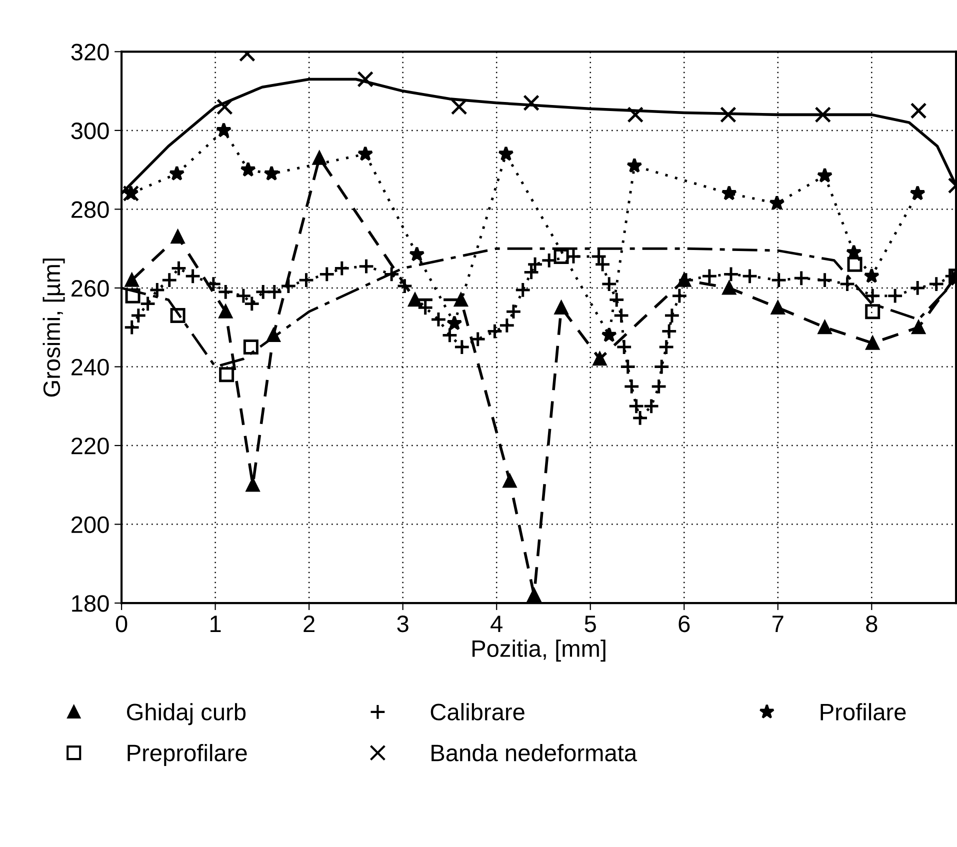 Image resolution: width=957 pixels, height=847 pixels. What do you see at coordinates (863, 711) in the screenshot?
I see `legend-label: Profilare` at bounding box center [863, 711].